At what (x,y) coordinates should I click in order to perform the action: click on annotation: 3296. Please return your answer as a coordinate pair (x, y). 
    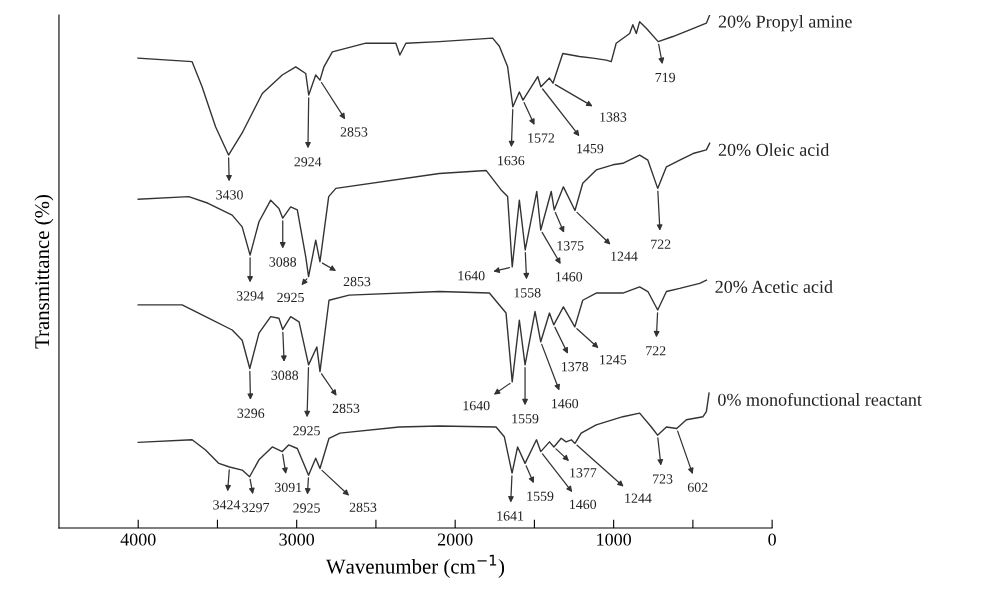
    Looking at the image, I should click on (251, 413).